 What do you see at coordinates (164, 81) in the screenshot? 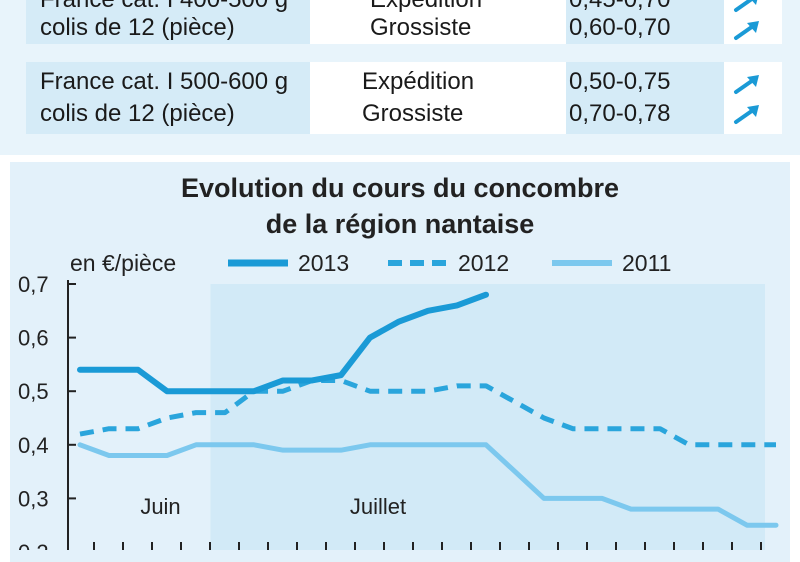
I see `product-name: France cat. I 500-600 g` at bounding box center [164, 81].